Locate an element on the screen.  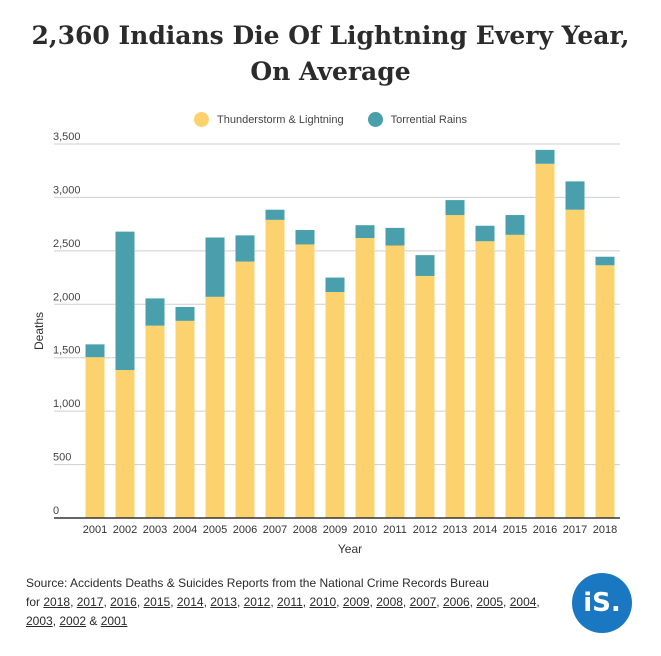
bar-2003-thunderstorm is located at coordinates (155, 421).